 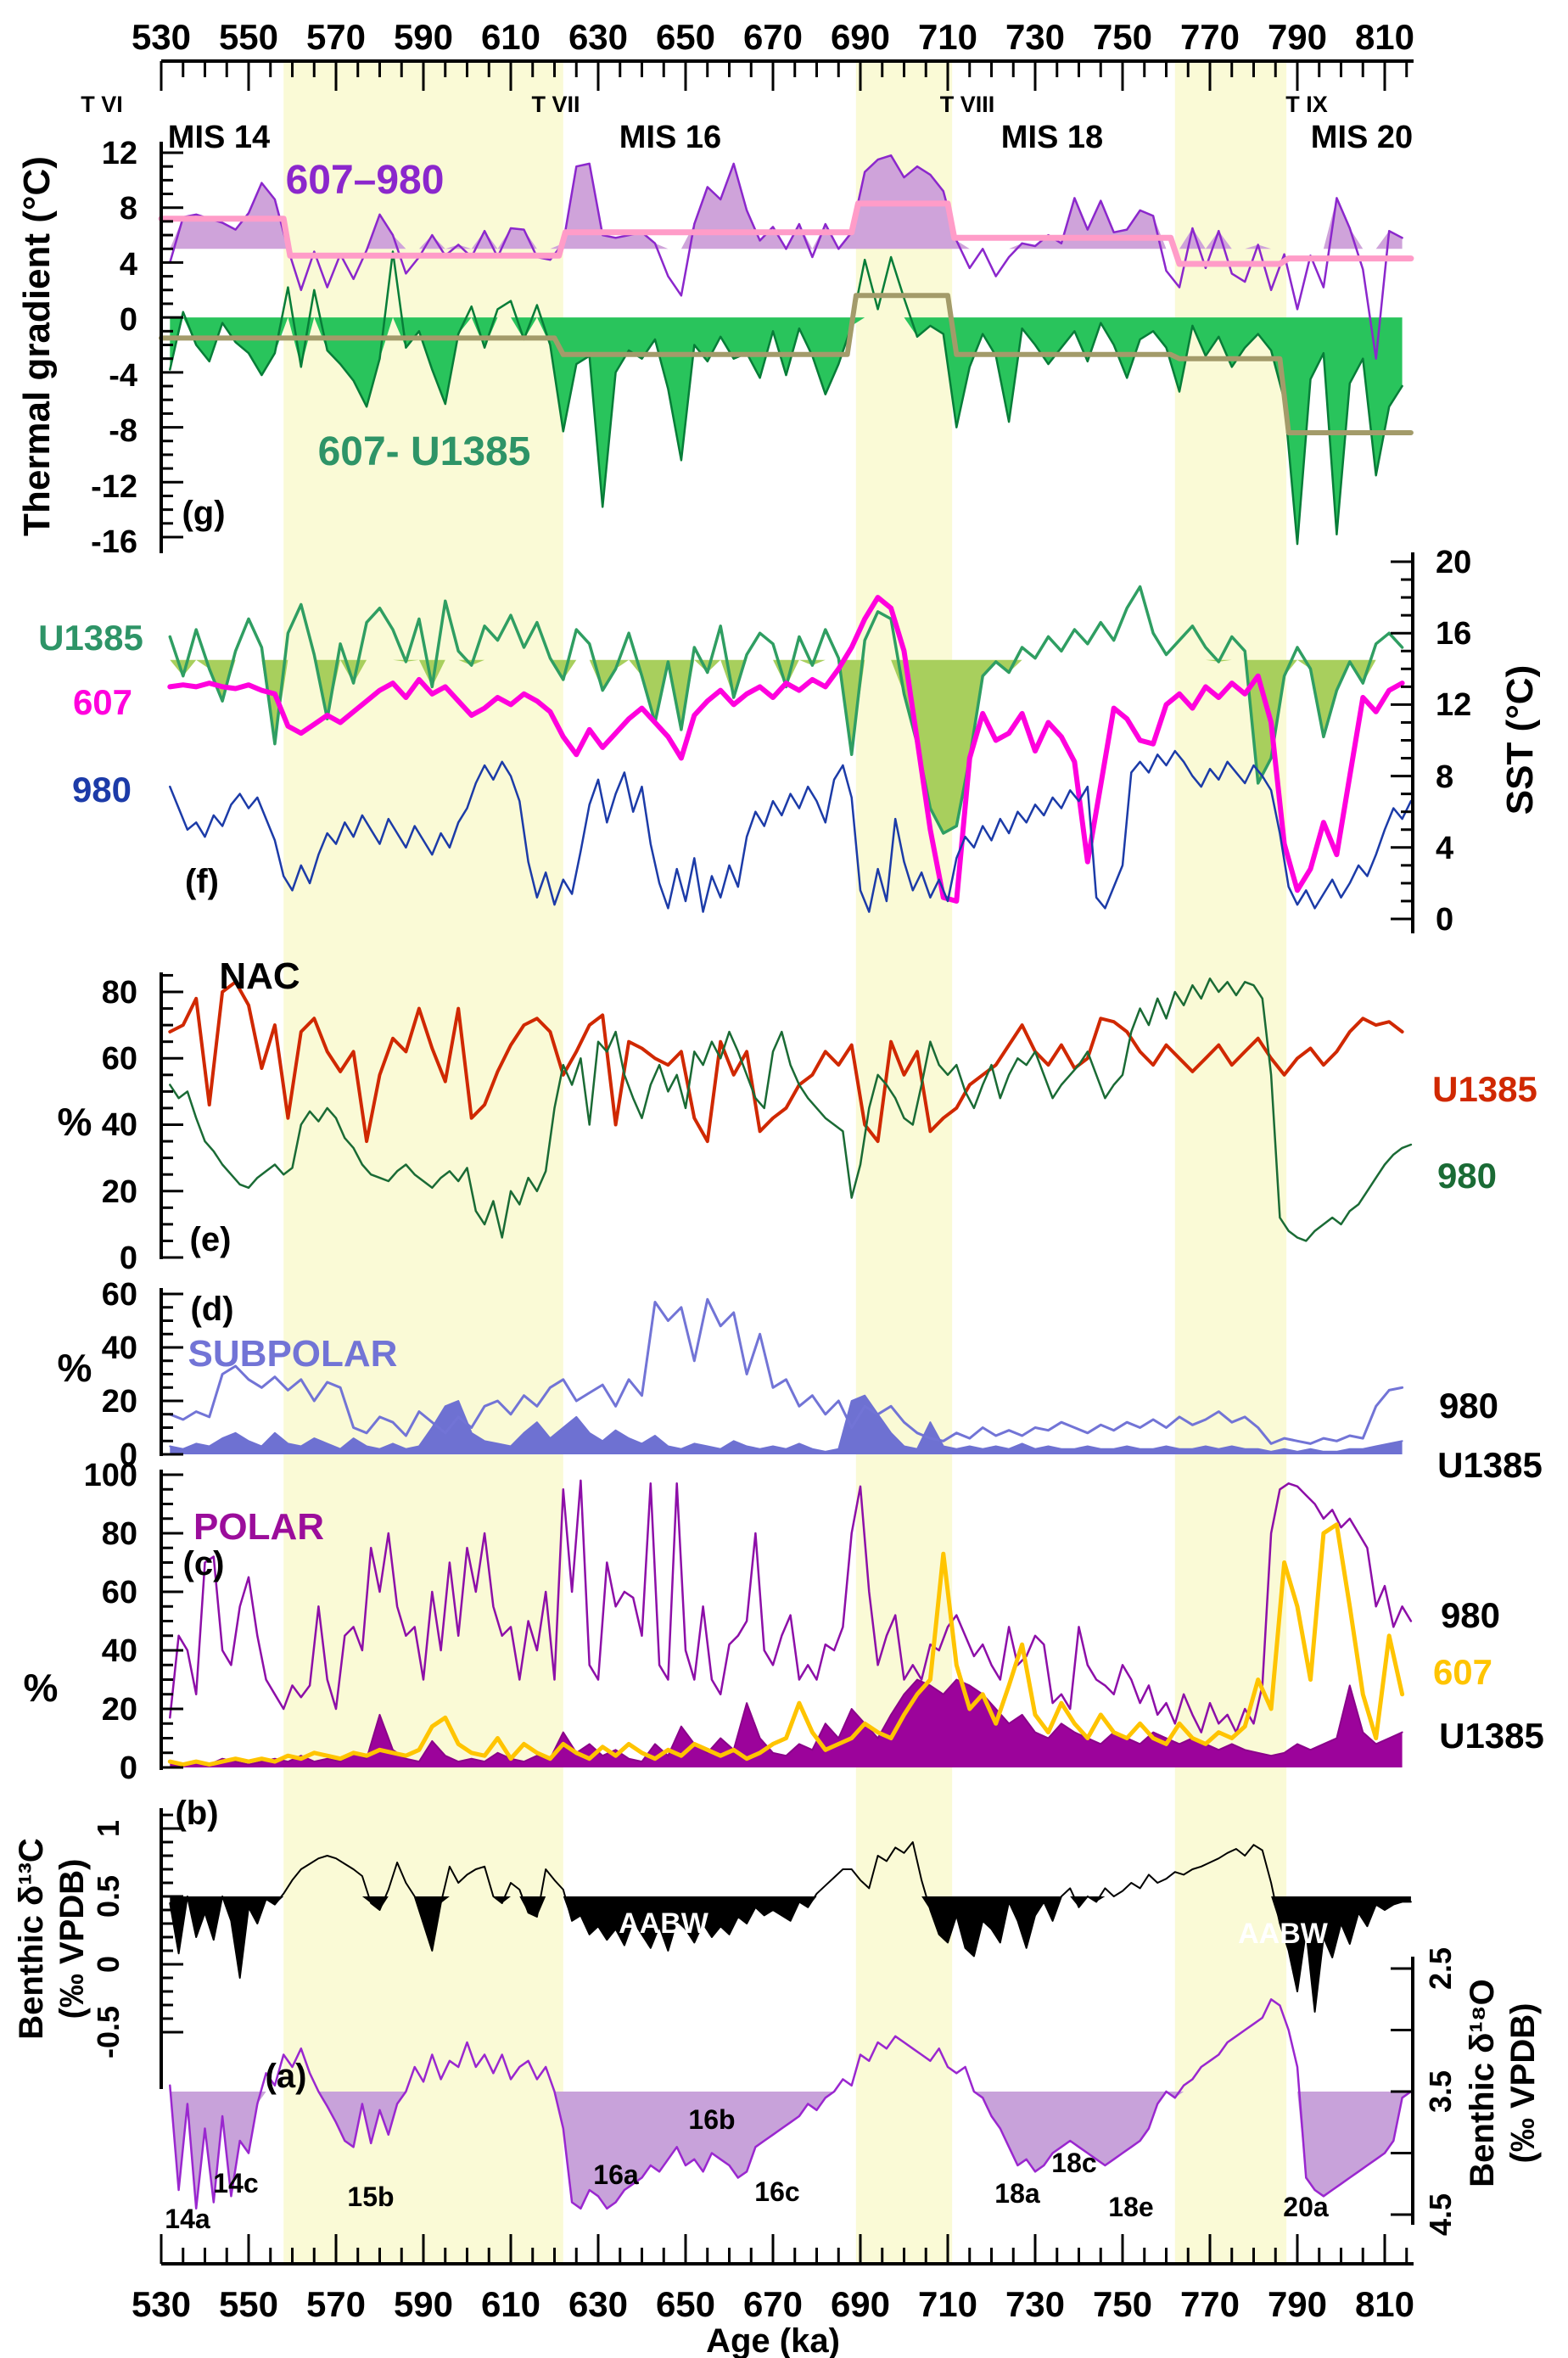 I want to click on e-tick-40: 40, so click(x=120, y=1125).